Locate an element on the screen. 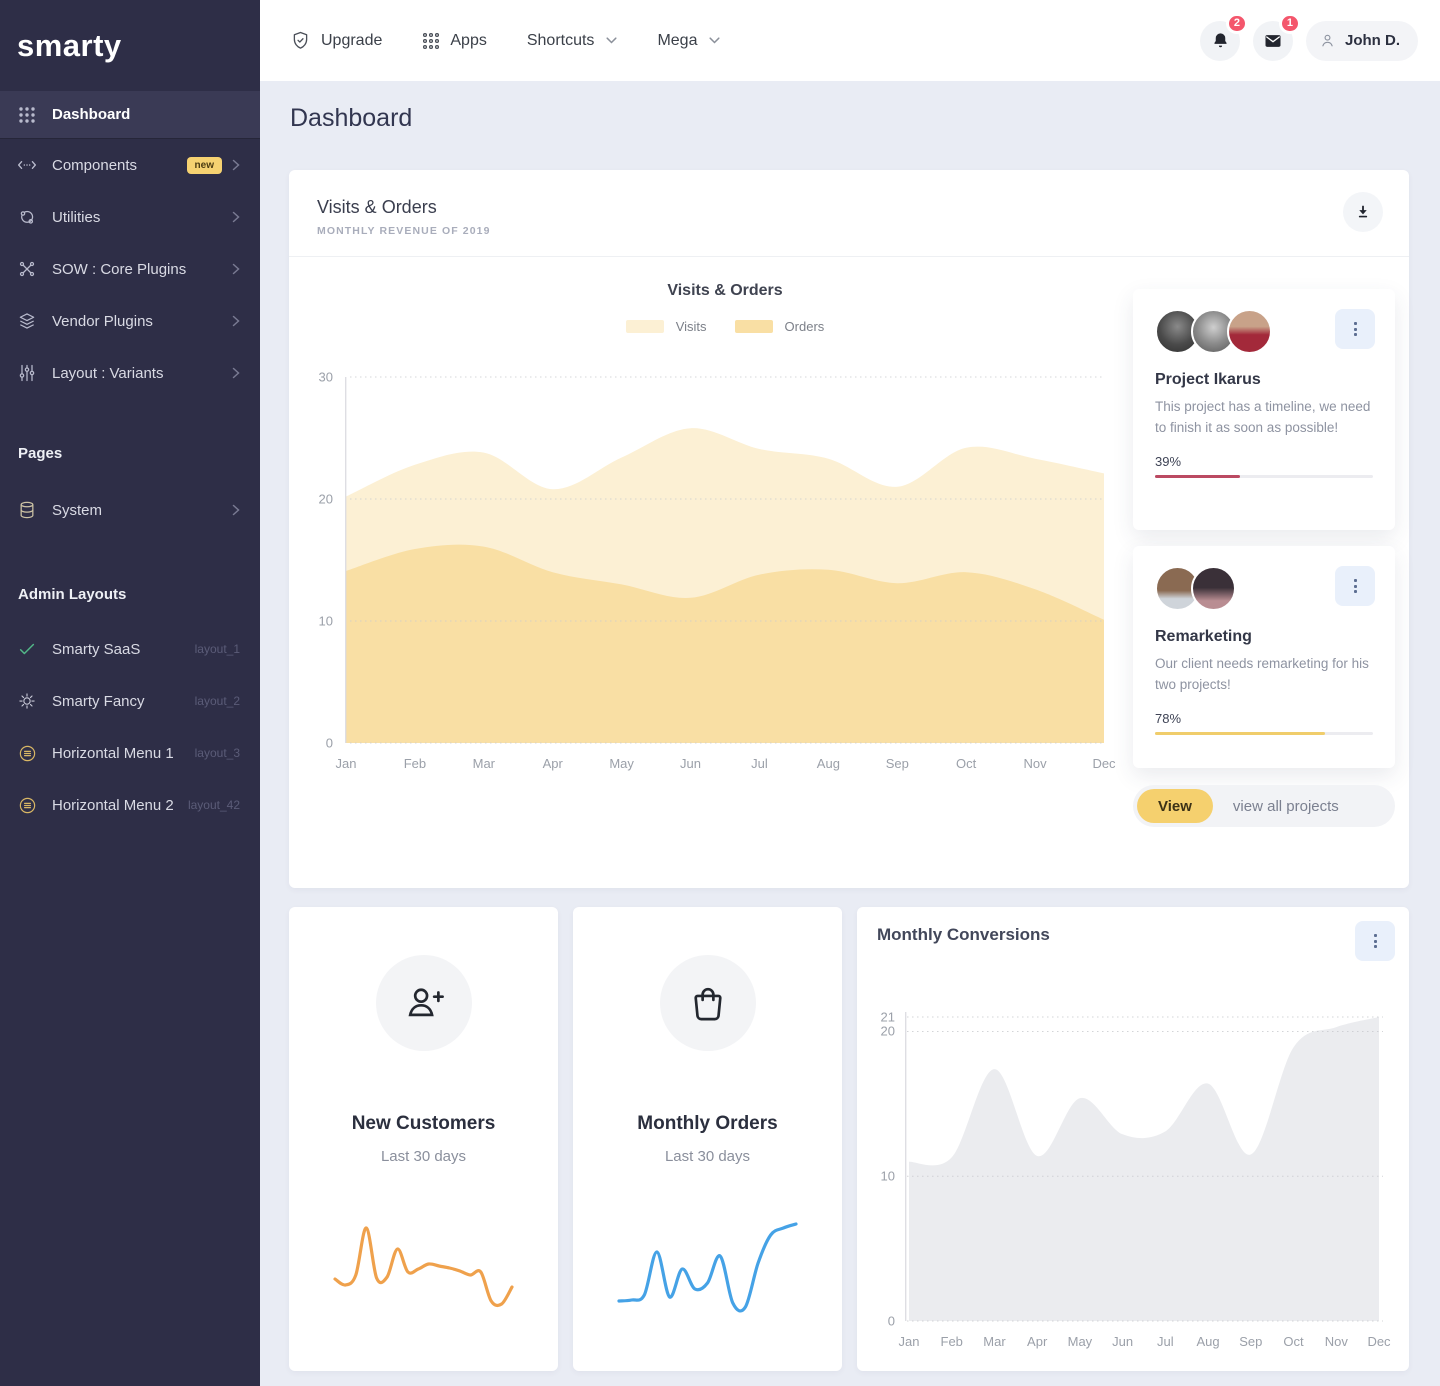  sliders-icon is located at coordinates (27, 373).